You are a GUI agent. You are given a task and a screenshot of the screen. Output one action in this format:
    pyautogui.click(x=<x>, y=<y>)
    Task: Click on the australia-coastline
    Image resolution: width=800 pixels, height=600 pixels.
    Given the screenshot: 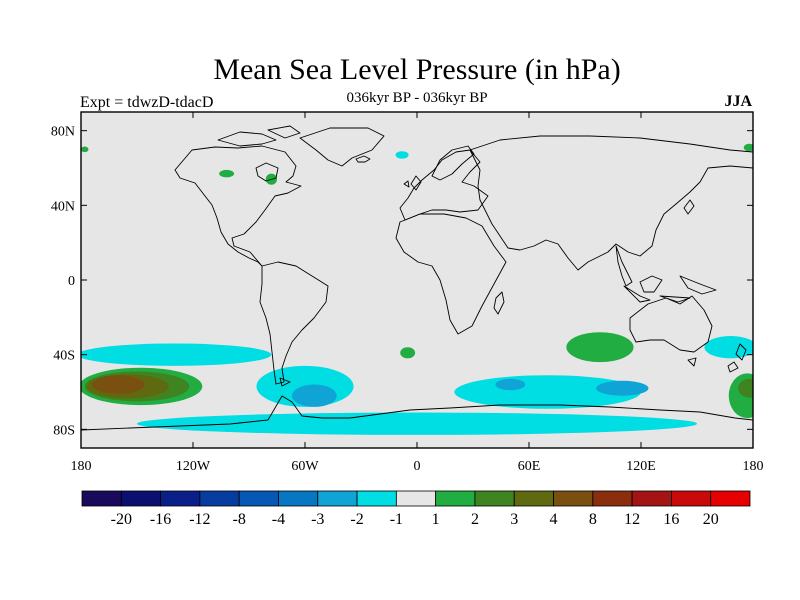 What is the action you would take?
    pyautogui.click(x=671, y=324)
    